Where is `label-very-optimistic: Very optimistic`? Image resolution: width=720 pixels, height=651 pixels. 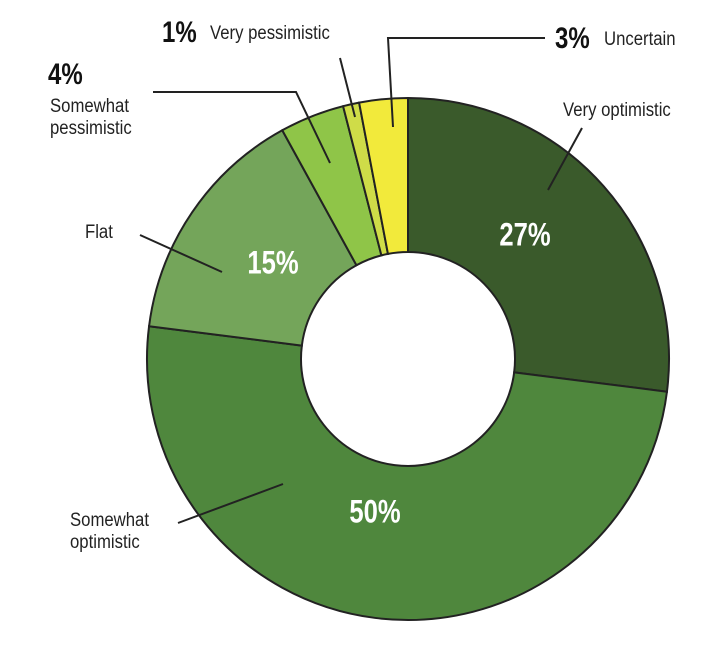
label-very-optimistic: Very optimistic is located at coordinates (617, 110).